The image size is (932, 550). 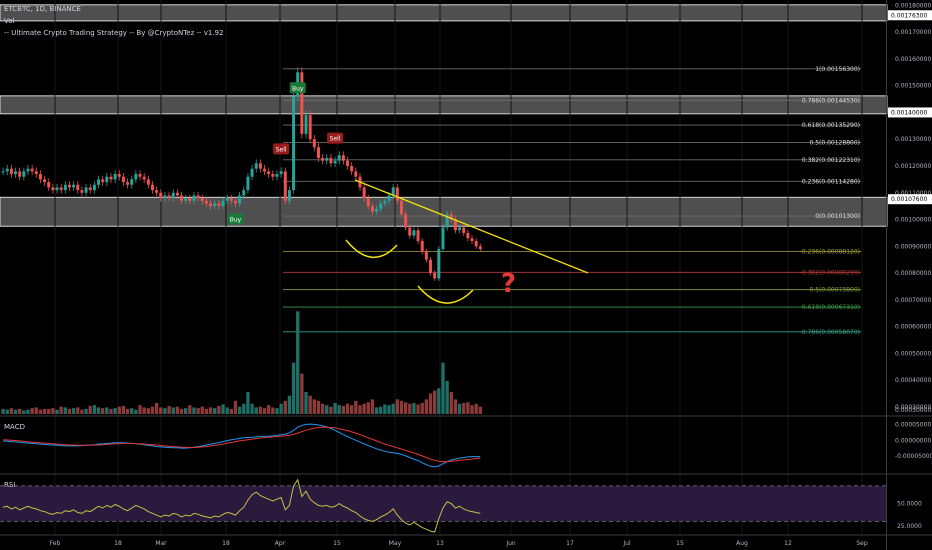 What do you see at coordinates (913, 353) in the screenshot?
I see `price-tick-label: 0.00050000` at bounding box center [913, 353].